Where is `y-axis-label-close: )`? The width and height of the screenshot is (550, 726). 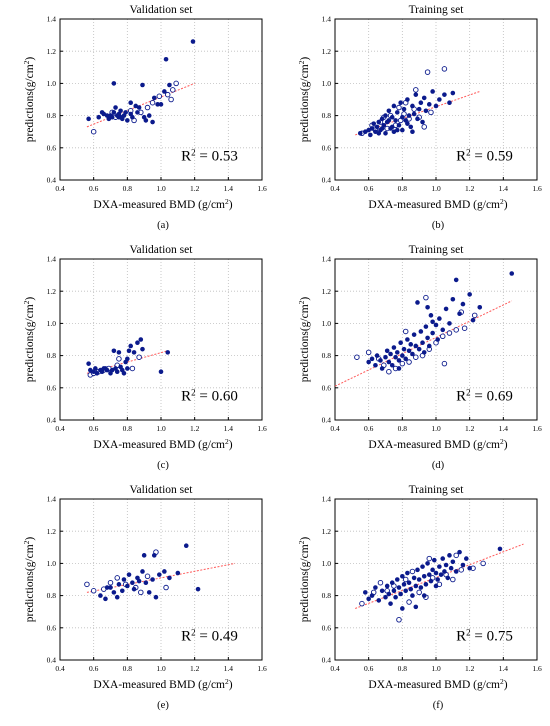 y-axis-label-close: ) is located at coordinates (30, 59).